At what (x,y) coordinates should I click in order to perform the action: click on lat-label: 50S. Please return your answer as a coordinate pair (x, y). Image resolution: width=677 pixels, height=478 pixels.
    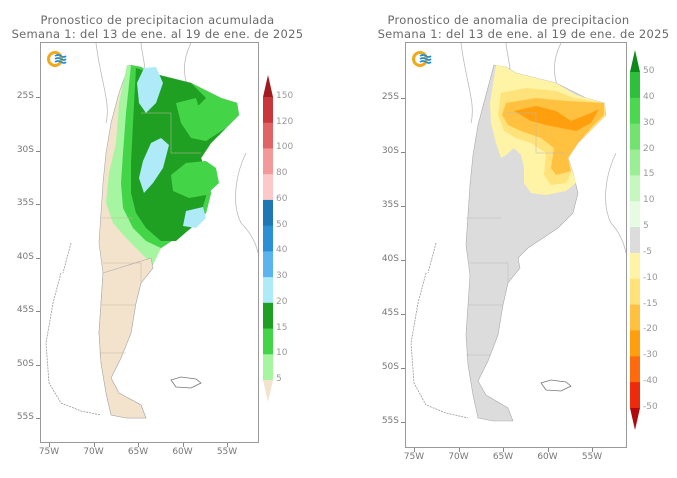
    Looking at the image, I should click on (390, 367).